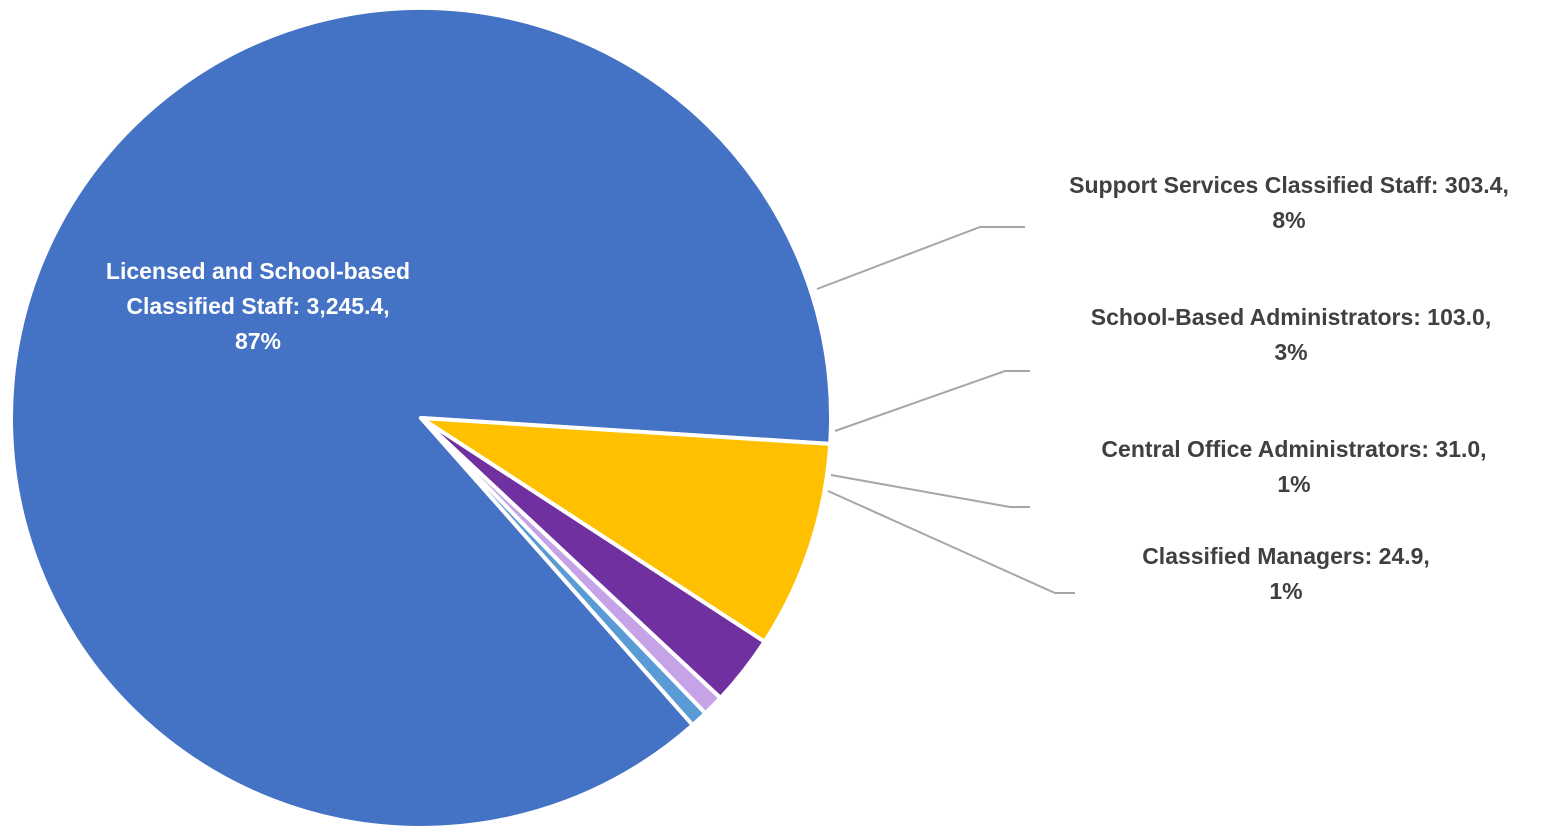  Describe the element at coordinates (951, 542) in the screenshot. I see `leader-line-classified-managers` at that location.